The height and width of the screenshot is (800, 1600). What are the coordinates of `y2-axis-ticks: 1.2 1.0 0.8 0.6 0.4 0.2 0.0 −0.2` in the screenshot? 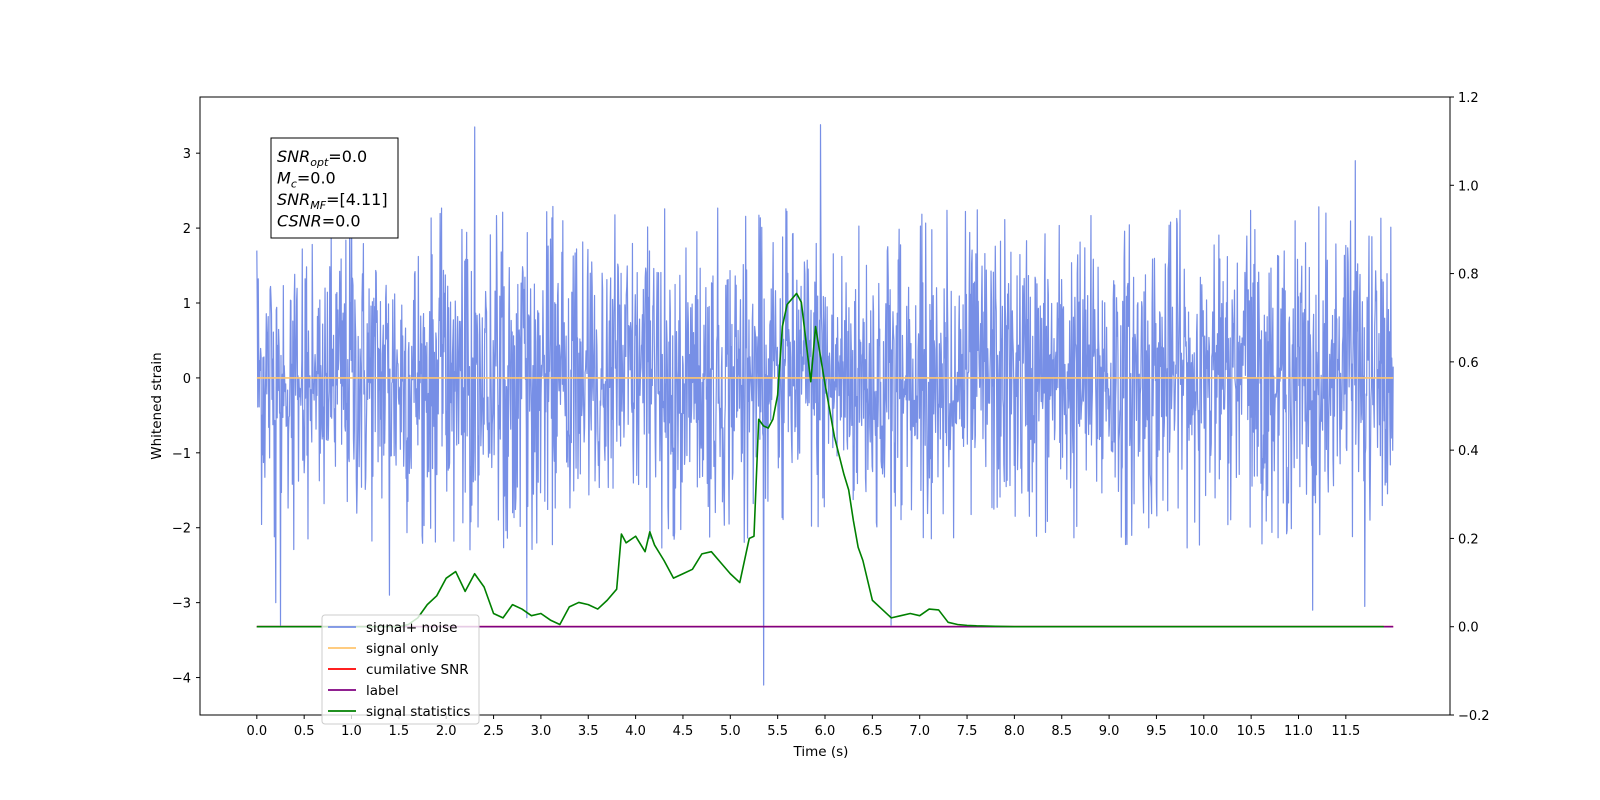 It's located at (1470, 407).